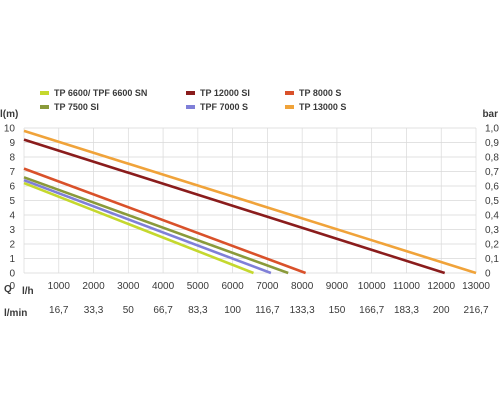 The width and height of the screenshot is (500, 400). I want to click on y-left-tick-label: 5, so click(12, 201).